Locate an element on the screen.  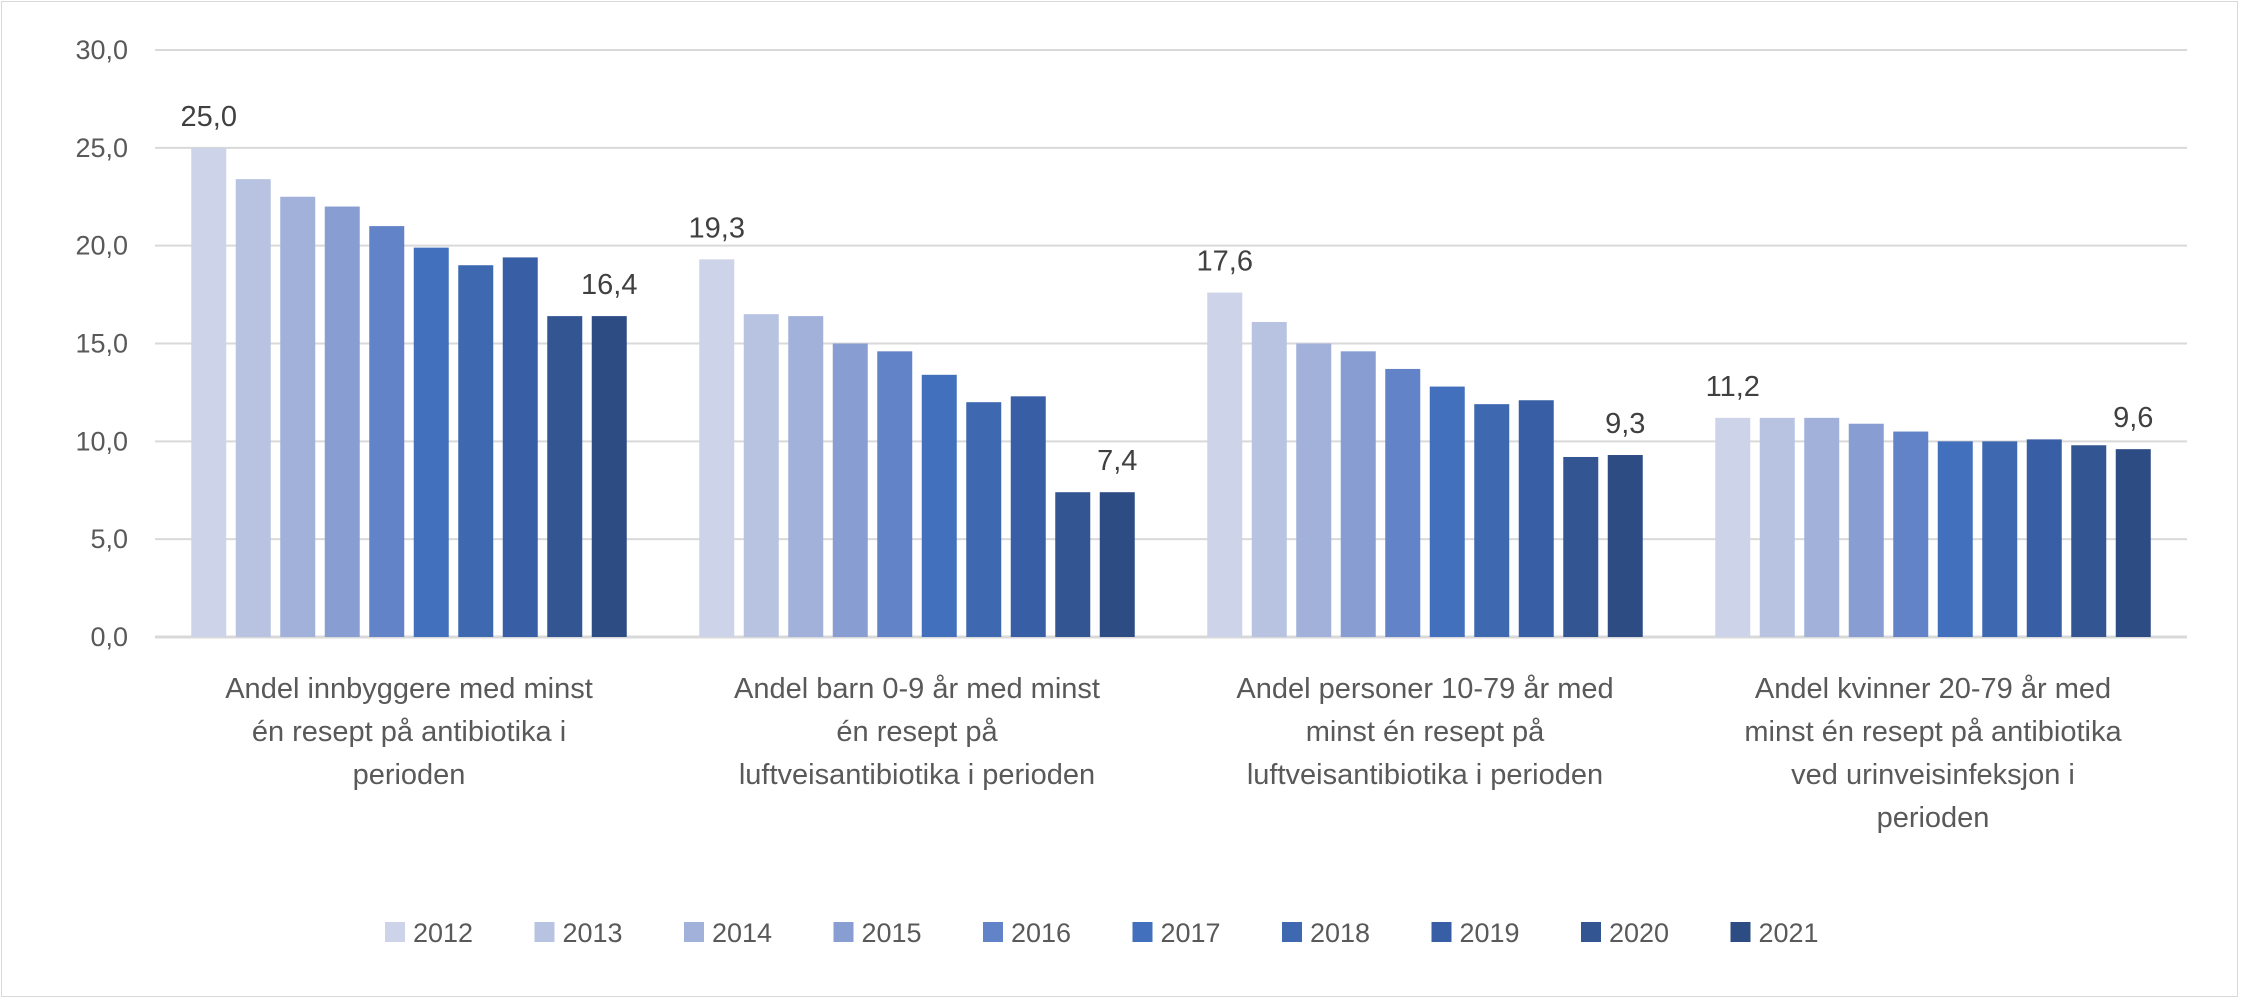
legend-label: 2018 is located at coordinates (1340, 933).